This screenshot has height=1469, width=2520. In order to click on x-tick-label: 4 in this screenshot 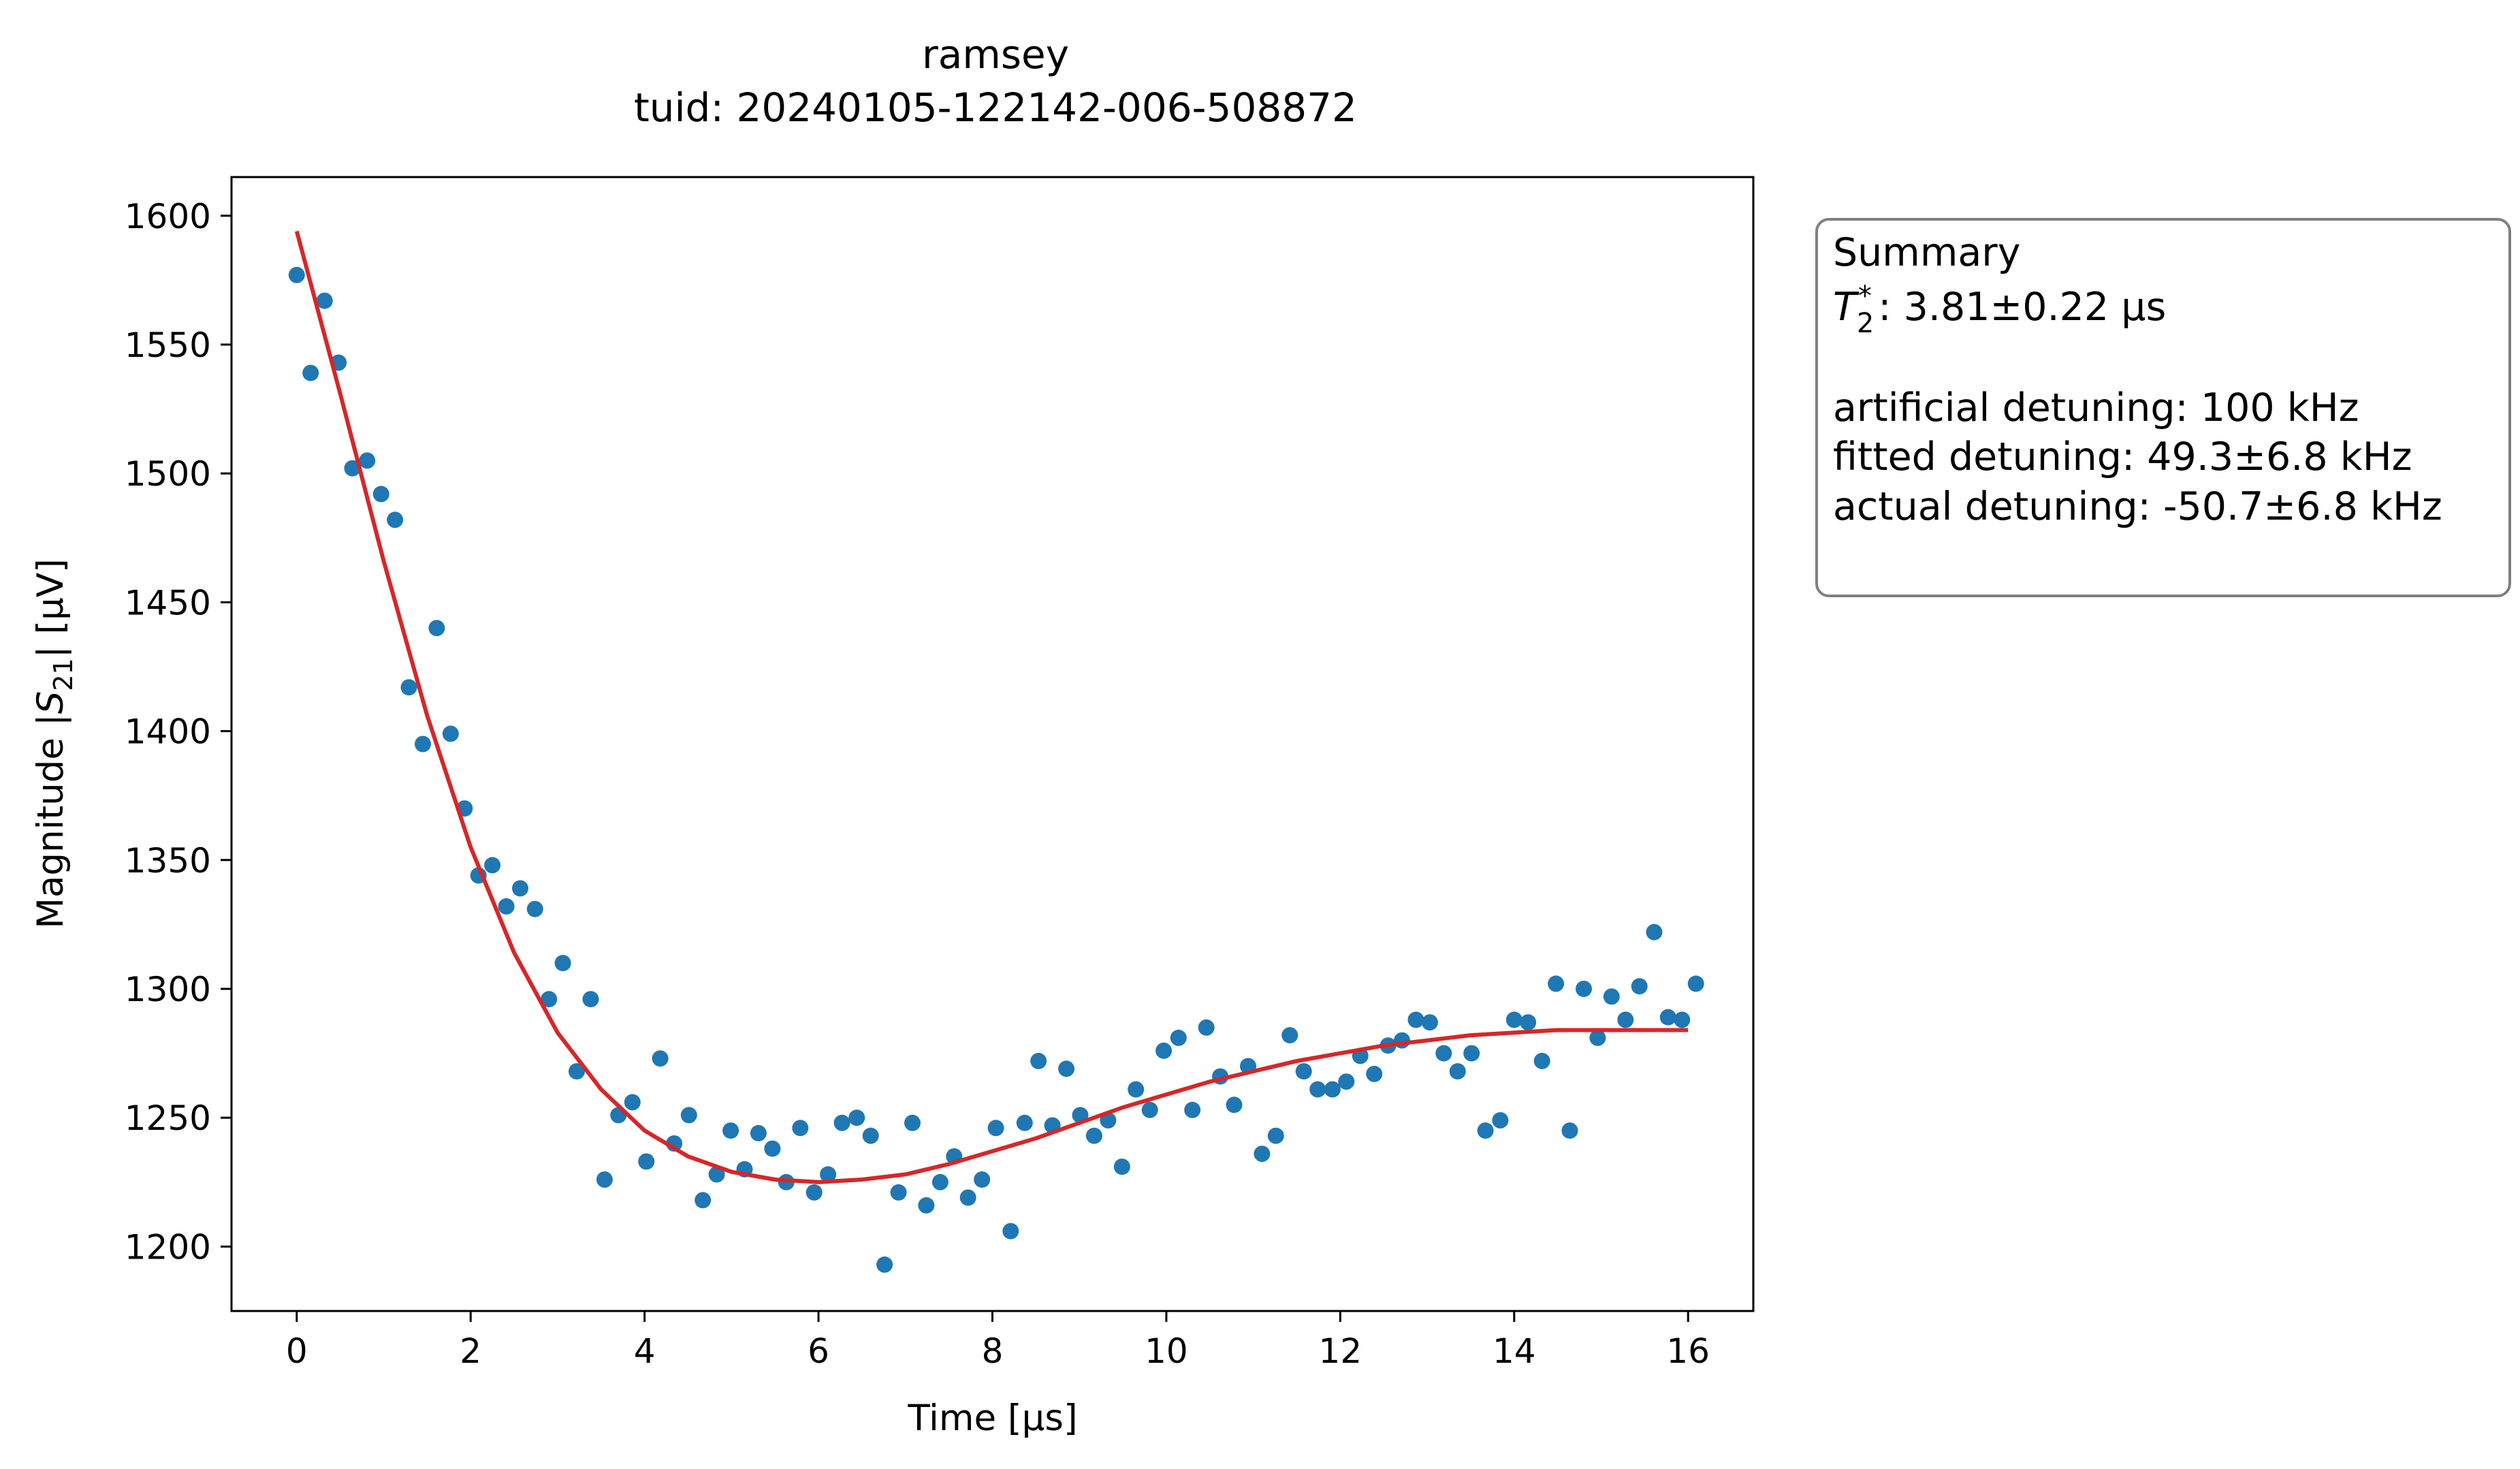, I will do `click(645, 1351)`.